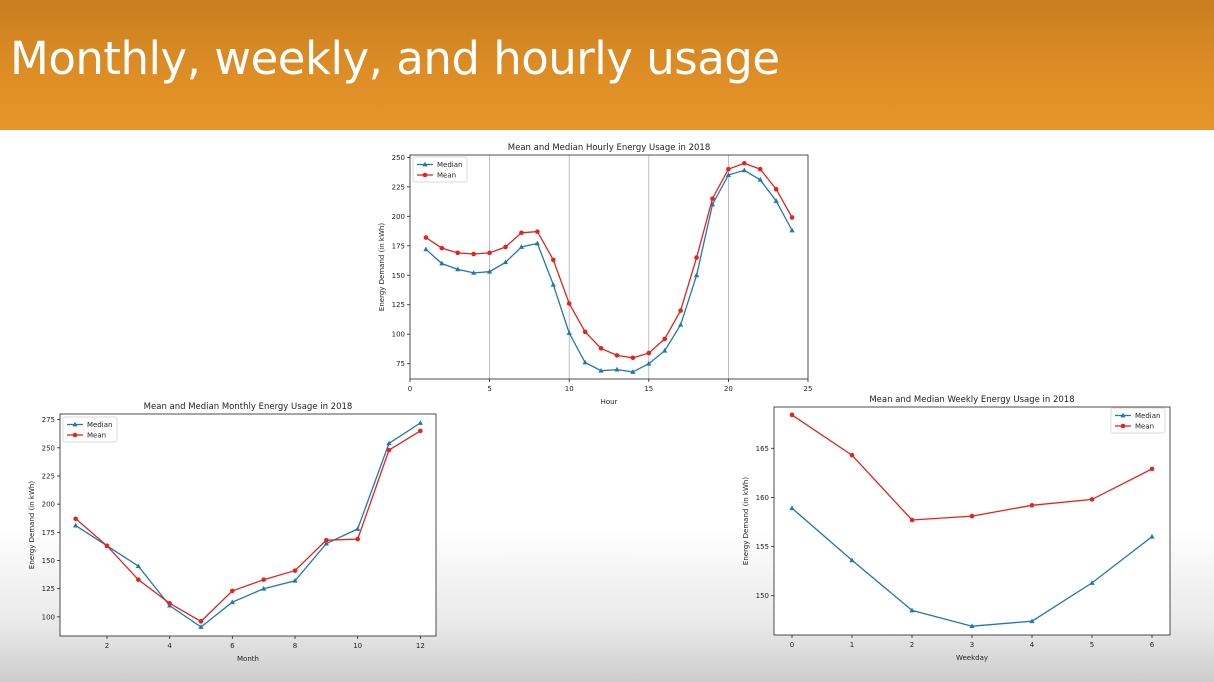 Image resolution: width=1214 pixels, height=682 pixels. What do you see at coordinates (398, 335) in the screenshot?
I see `y-tick-label: 100` at bounding box center [398, 335].